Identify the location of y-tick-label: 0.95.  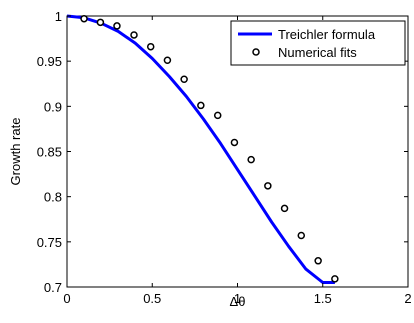
(49, 61).